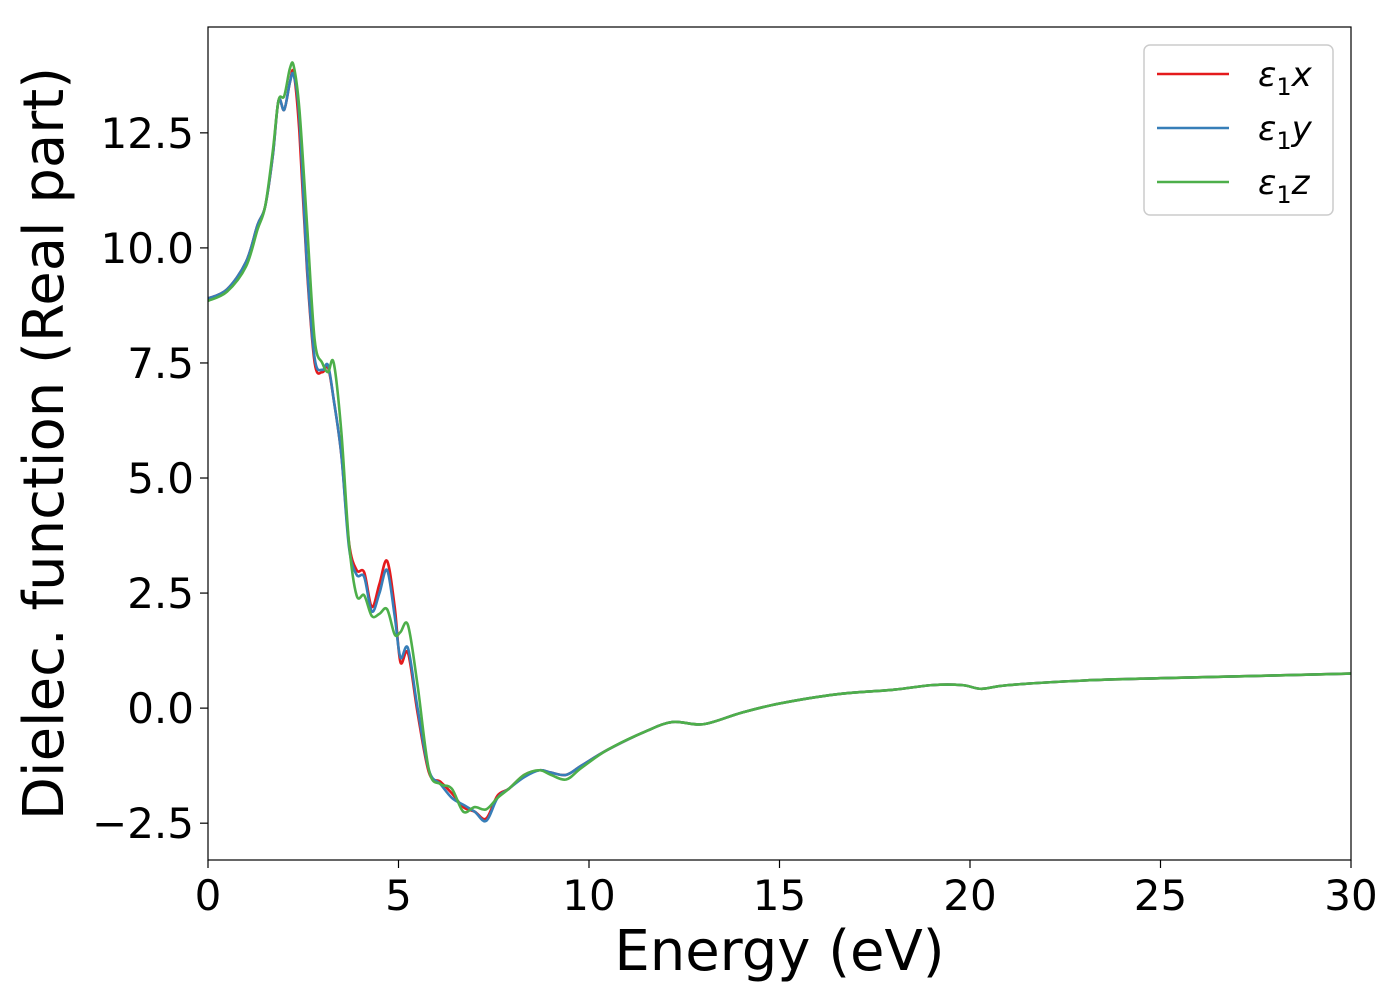 The width and height of the screenshot is (1400, 1000). Describe the element at coordinates (1160, 895) in the screenshot. I see `x-tick-label: 25` at that location.